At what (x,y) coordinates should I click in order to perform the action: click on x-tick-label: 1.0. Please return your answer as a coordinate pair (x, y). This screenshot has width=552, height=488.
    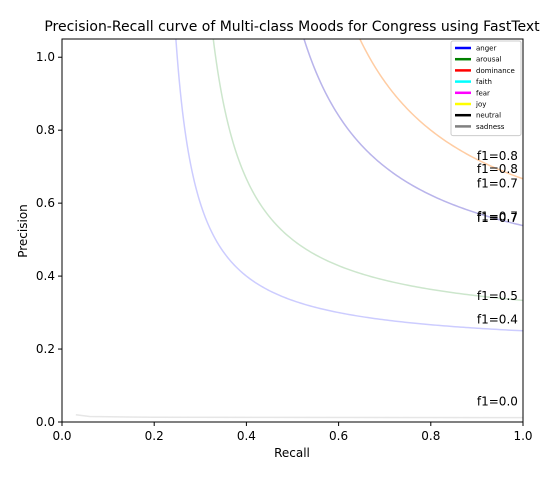
    Looking at the image, I should click on (522, 436).